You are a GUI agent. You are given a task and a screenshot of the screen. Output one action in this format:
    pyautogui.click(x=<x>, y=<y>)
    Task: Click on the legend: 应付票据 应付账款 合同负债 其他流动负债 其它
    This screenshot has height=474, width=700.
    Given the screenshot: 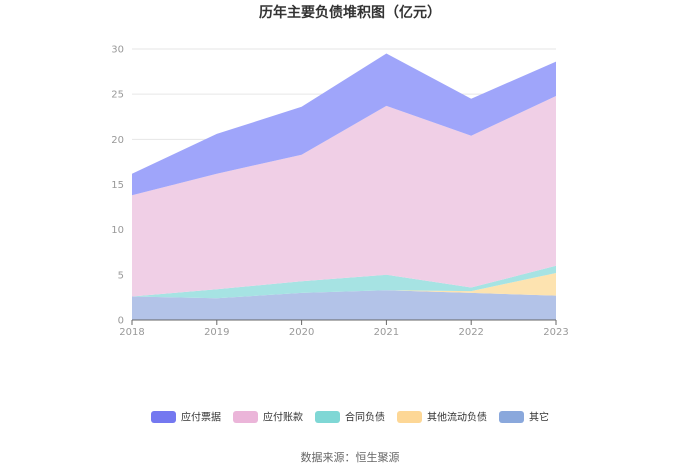 What is the action you would take?
    pyautogui.click(x=350, y=417)
    